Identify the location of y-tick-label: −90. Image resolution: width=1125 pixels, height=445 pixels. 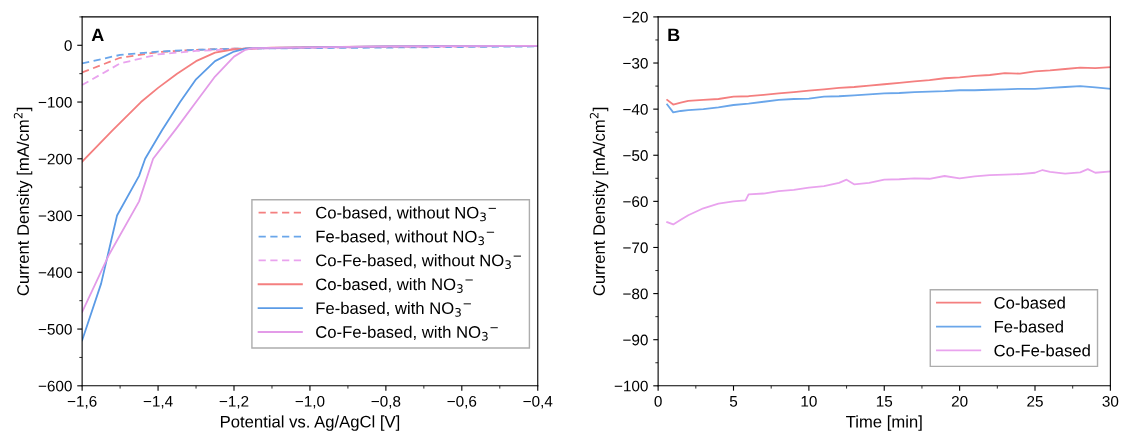
(635, 340).